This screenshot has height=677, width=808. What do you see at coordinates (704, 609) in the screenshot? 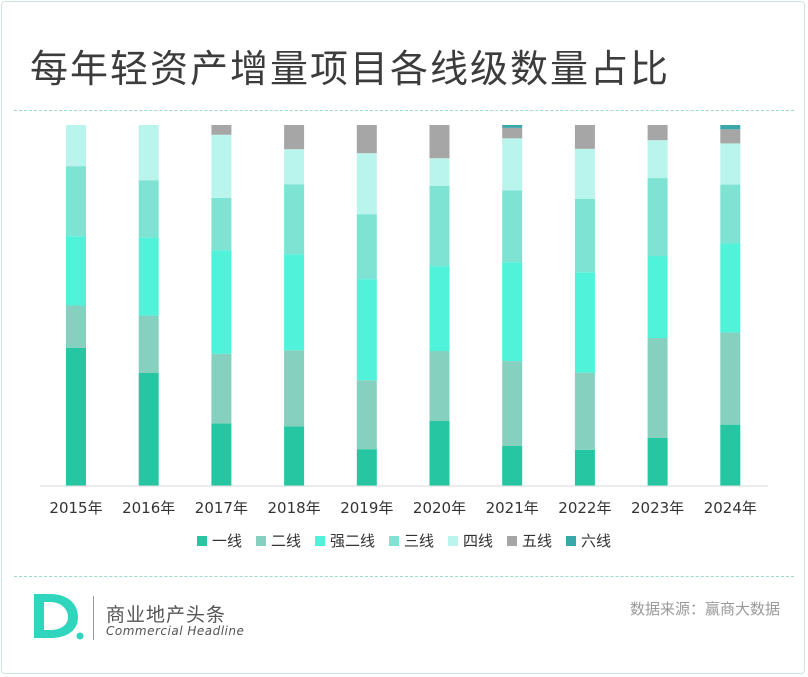
I see `data-source: 数据来源：赢商大数据` at bounding box center [704, 609].